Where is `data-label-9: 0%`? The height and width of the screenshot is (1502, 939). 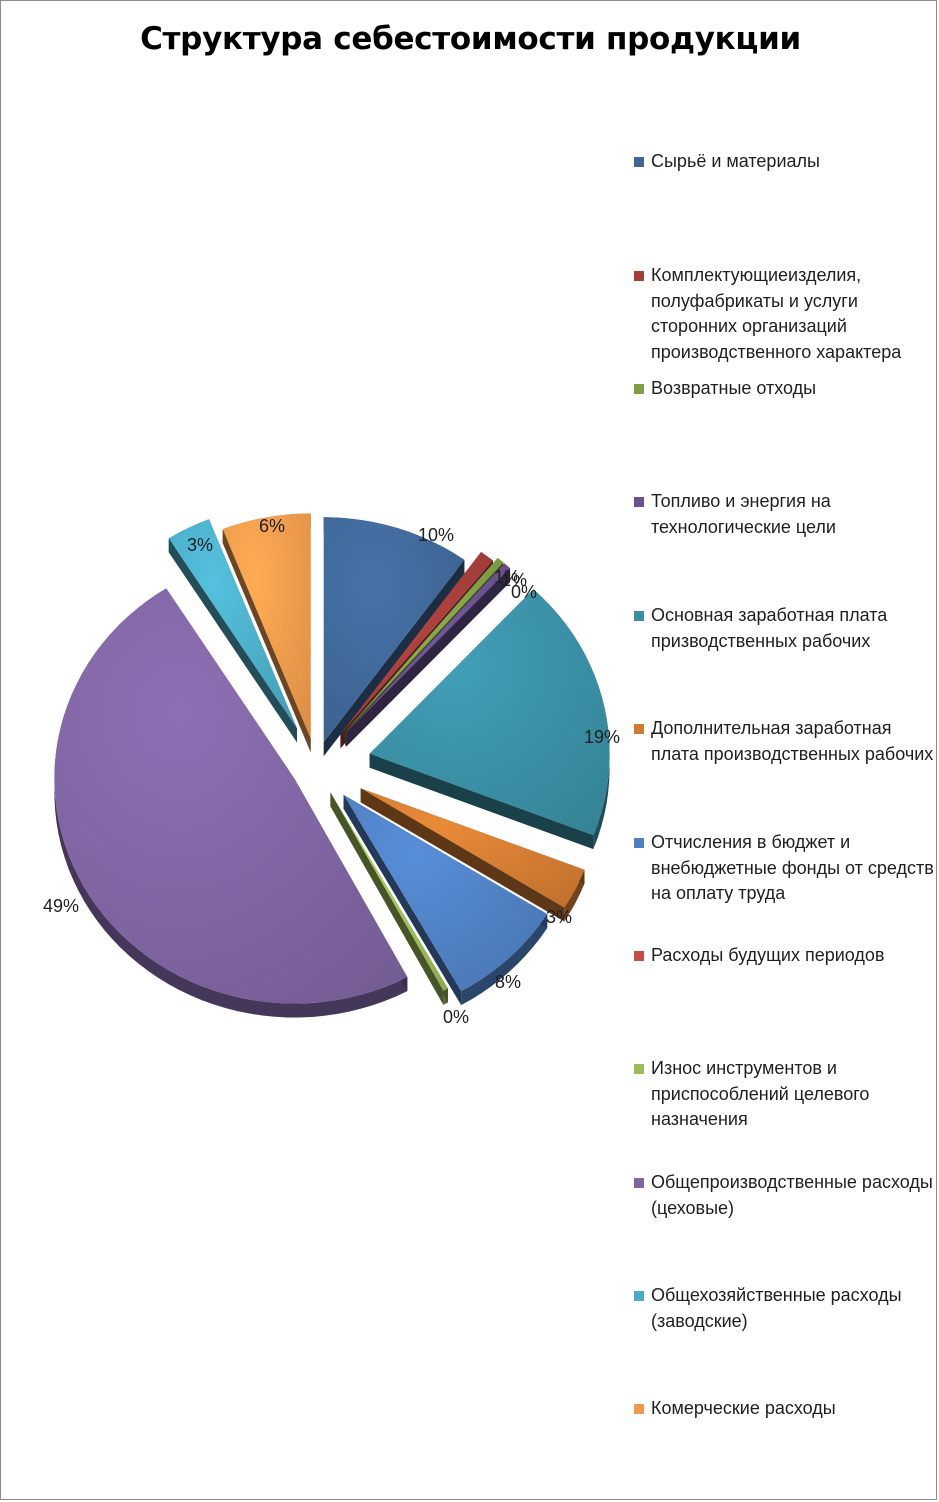
data-label-9: 0% is located at coordinates (456, 1017).